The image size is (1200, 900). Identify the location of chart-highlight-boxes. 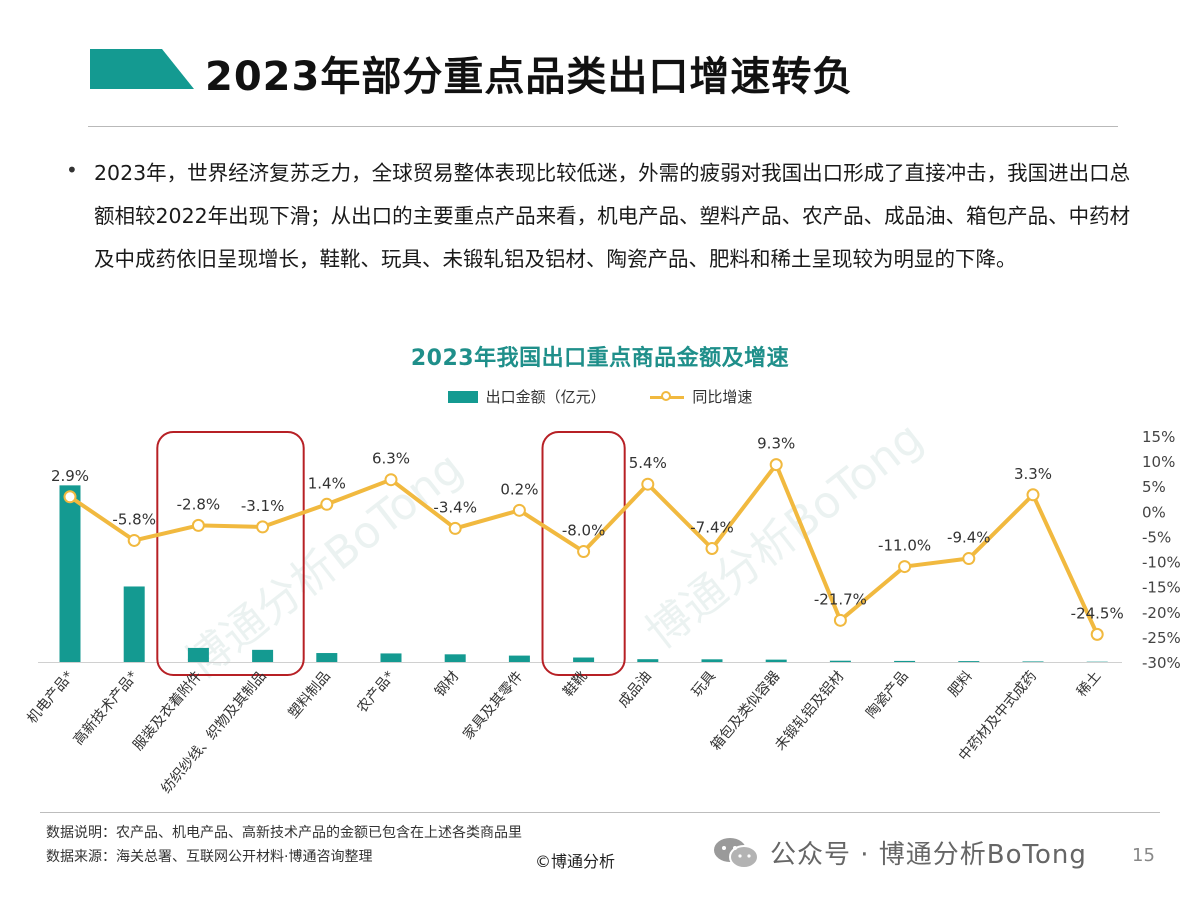
(391, 553).